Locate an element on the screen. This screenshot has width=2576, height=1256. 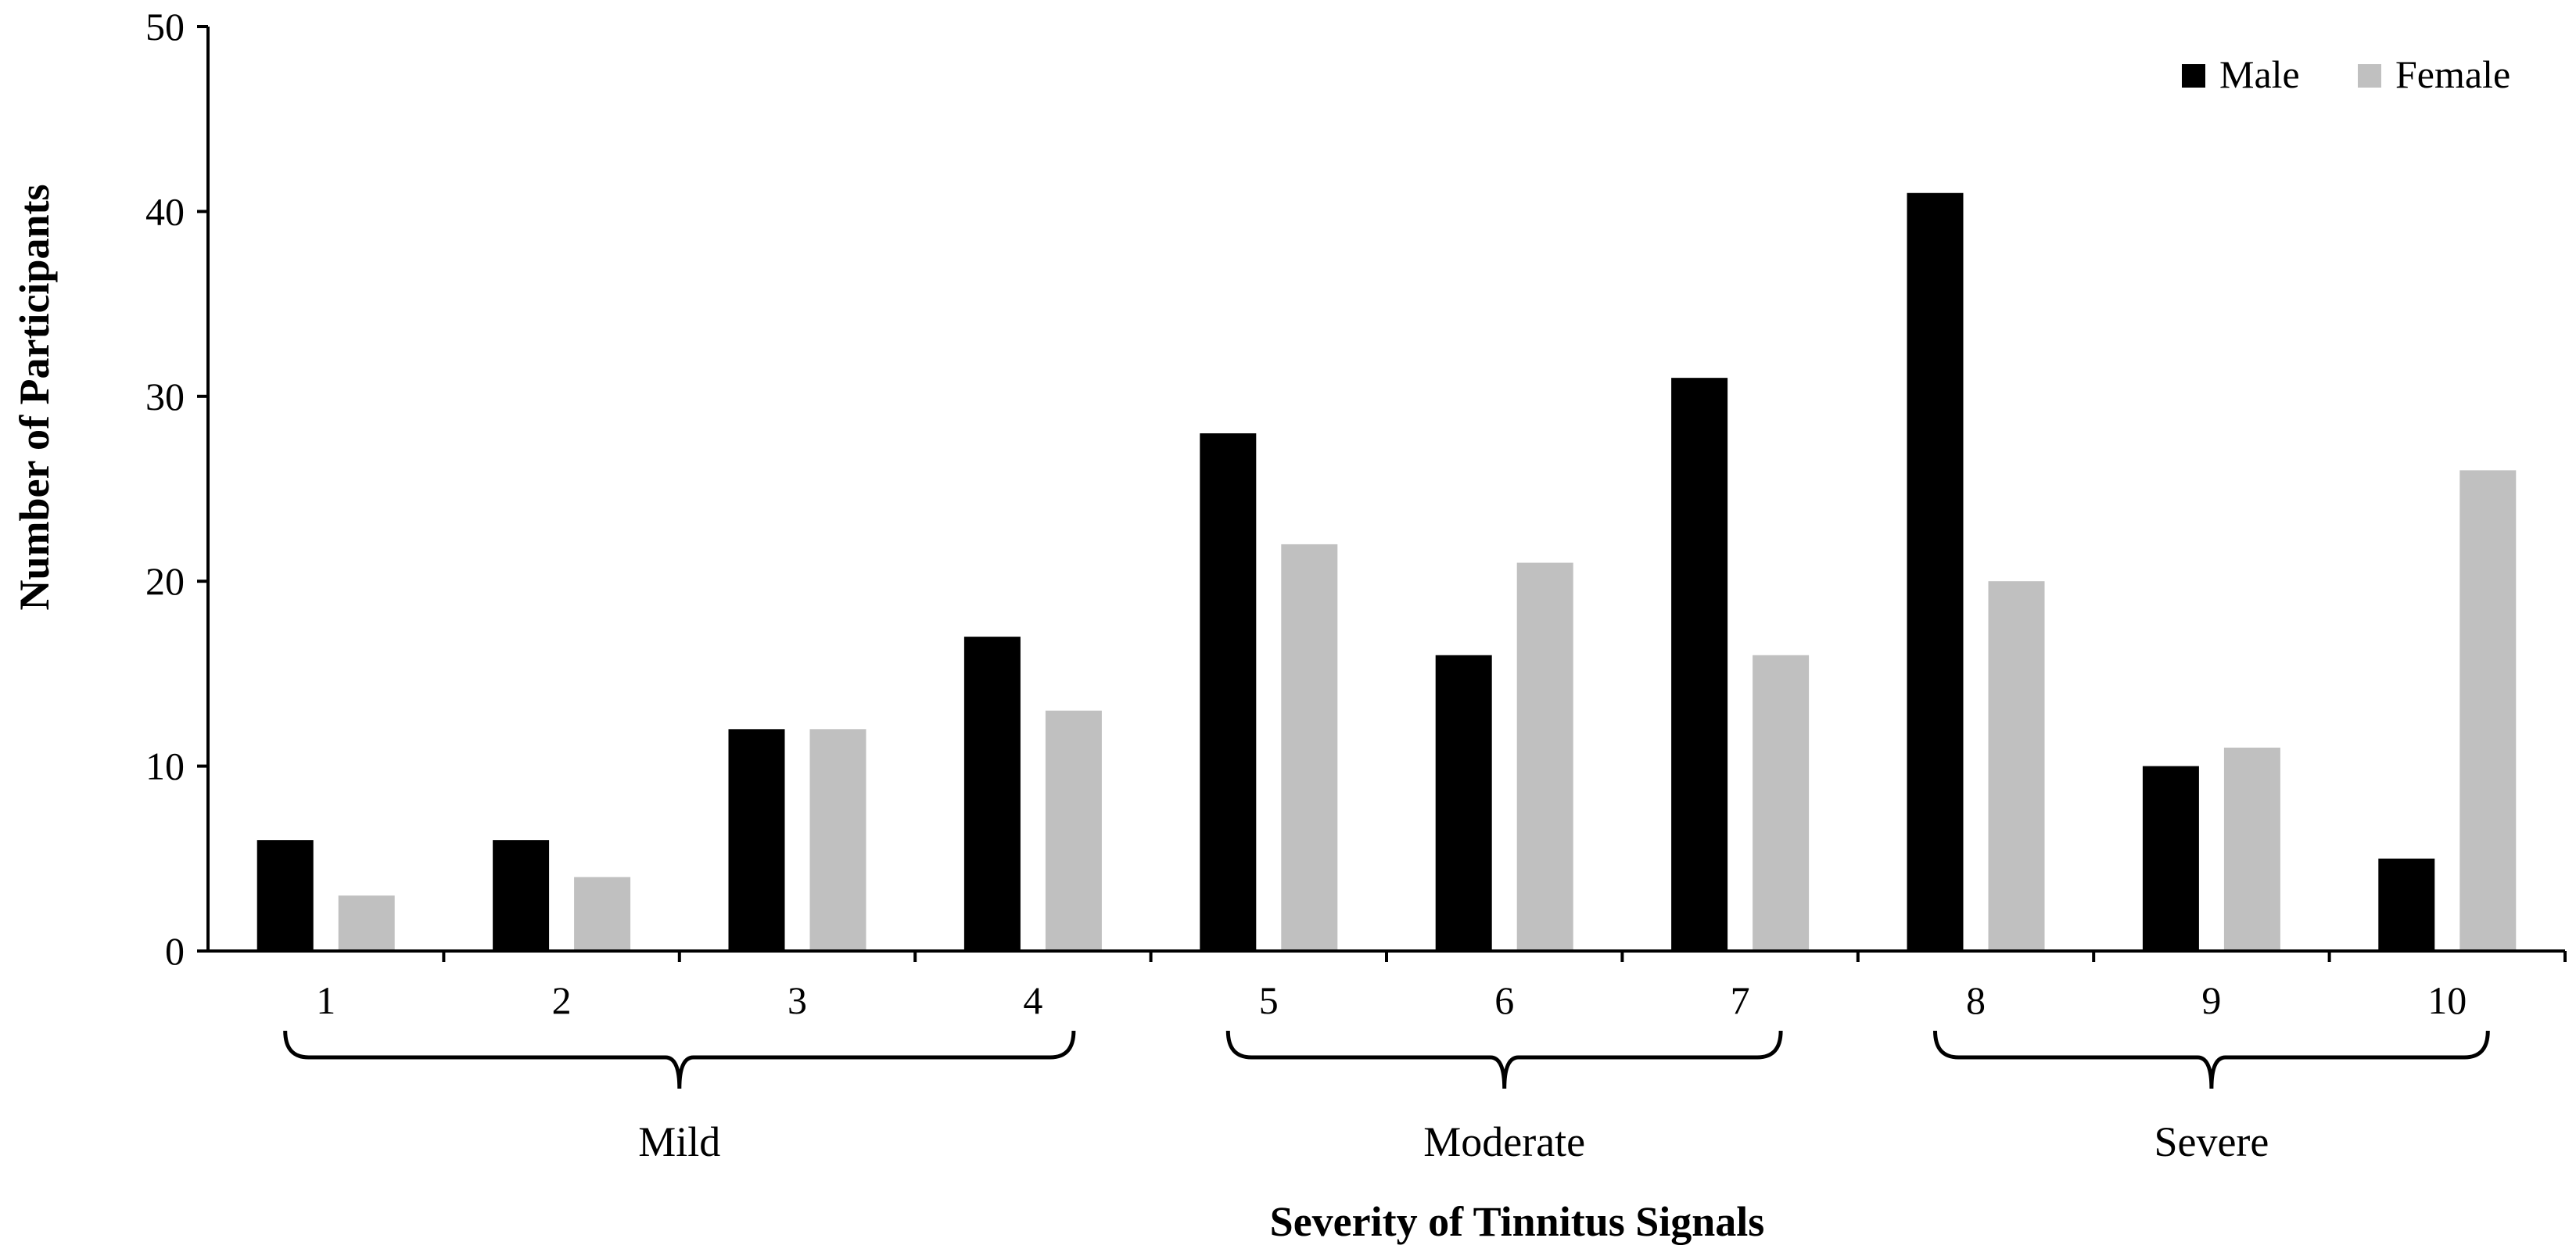
legend-label-female: Female is located at coordinates (2452, 74).